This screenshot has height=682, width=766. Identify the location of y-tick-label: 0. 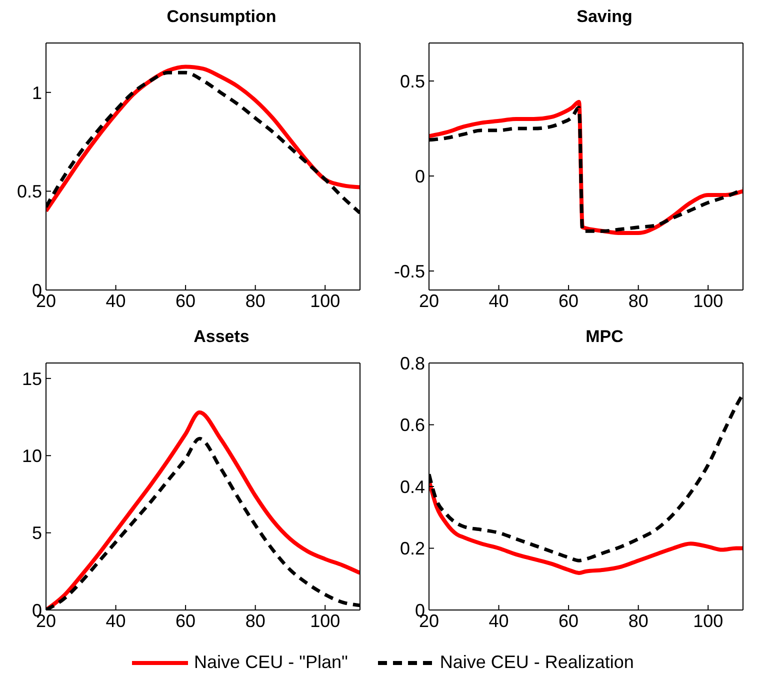
(419, 176).